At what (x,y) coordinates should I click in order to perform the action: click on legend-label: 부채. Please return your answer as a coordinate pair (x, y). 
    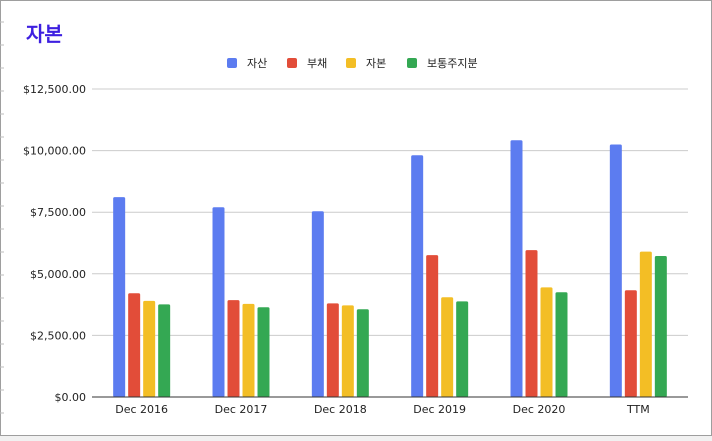
    Looking at the image, I should click on (317, 63).